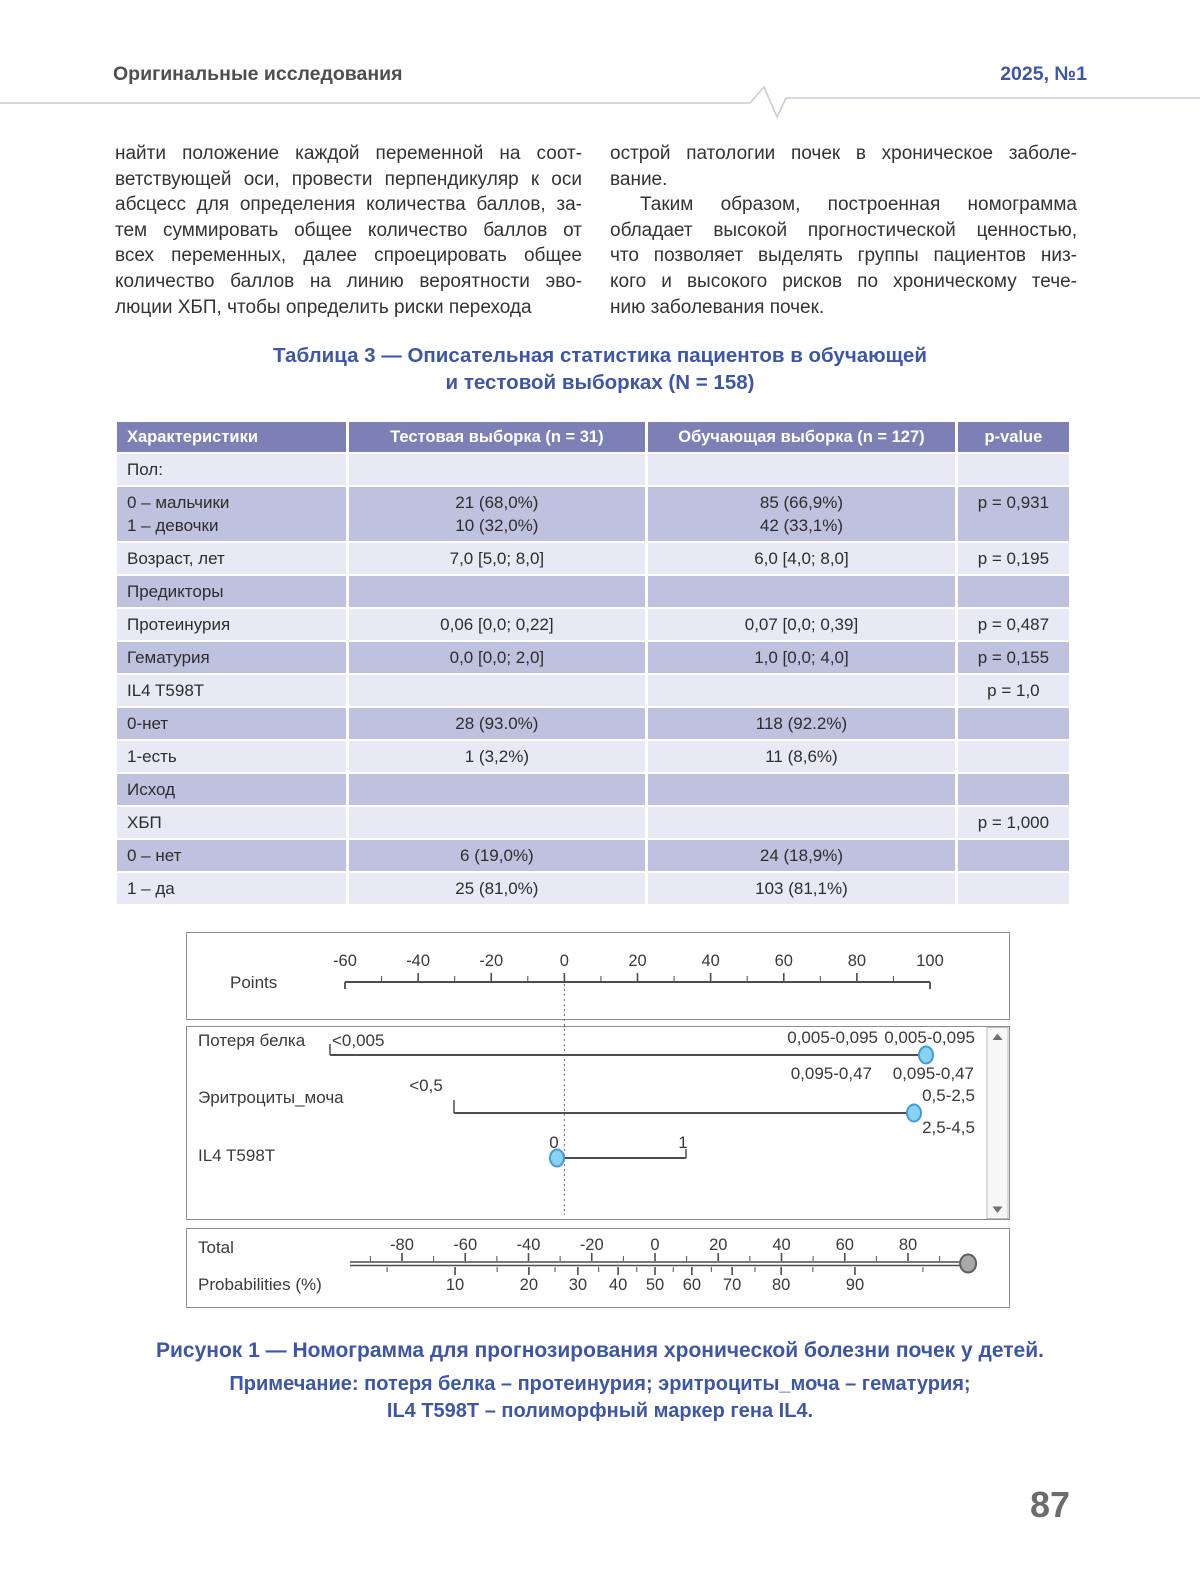  I want to click on category-label: <0,005, so click(358, 1040).